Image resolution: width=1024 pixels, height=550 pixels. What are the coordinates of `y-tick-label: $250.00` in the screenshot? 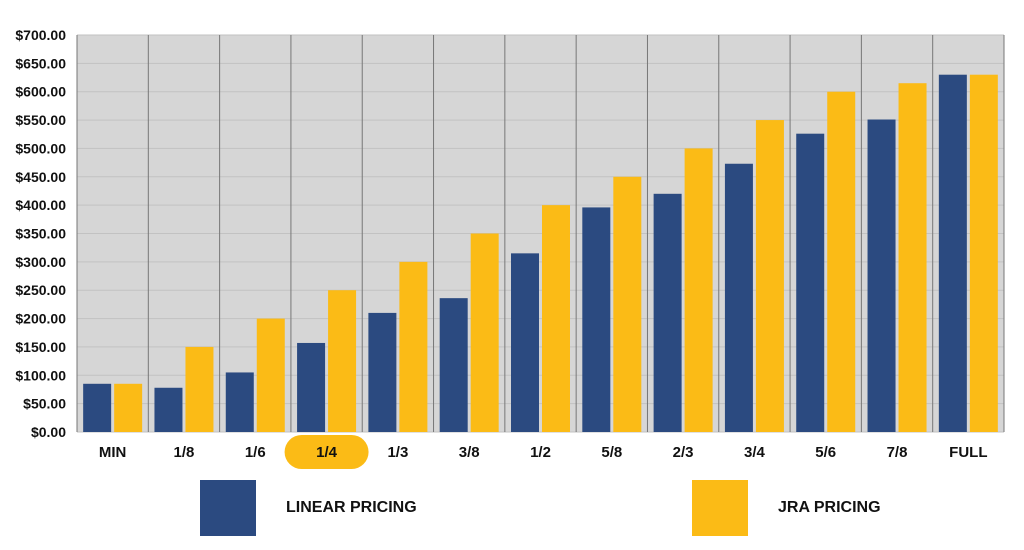 It's located at (40, 290).